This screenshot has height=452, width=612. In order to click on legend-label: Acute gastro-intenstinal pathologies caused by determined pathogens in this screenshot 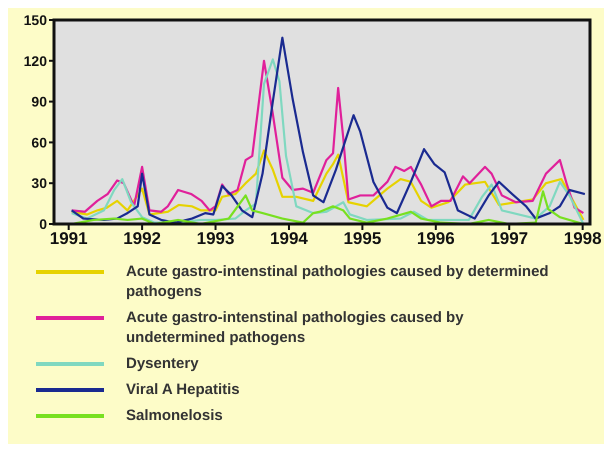, I will do `click(338, 282)`.